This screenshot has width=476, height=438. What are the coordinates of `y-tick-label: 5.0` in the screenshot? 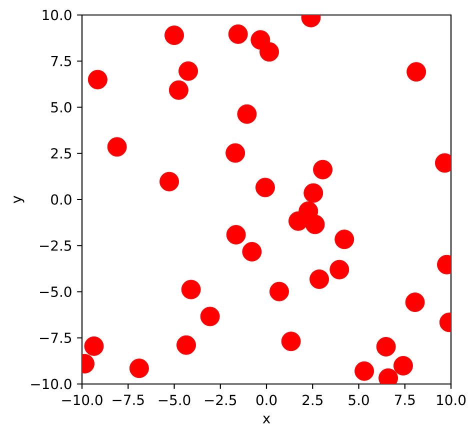 It's located at (61, 107).